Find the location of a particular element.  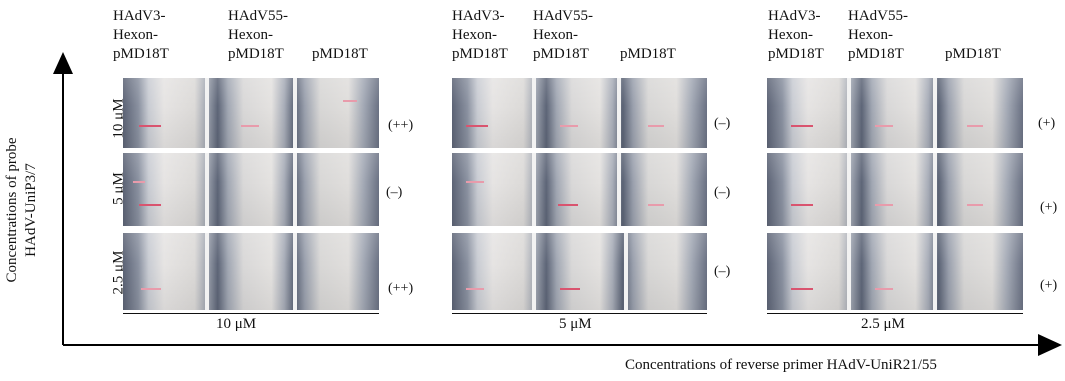

y-axis-title-line-2: HAdV-UniP3/7 is located at coordinates (31, 210).